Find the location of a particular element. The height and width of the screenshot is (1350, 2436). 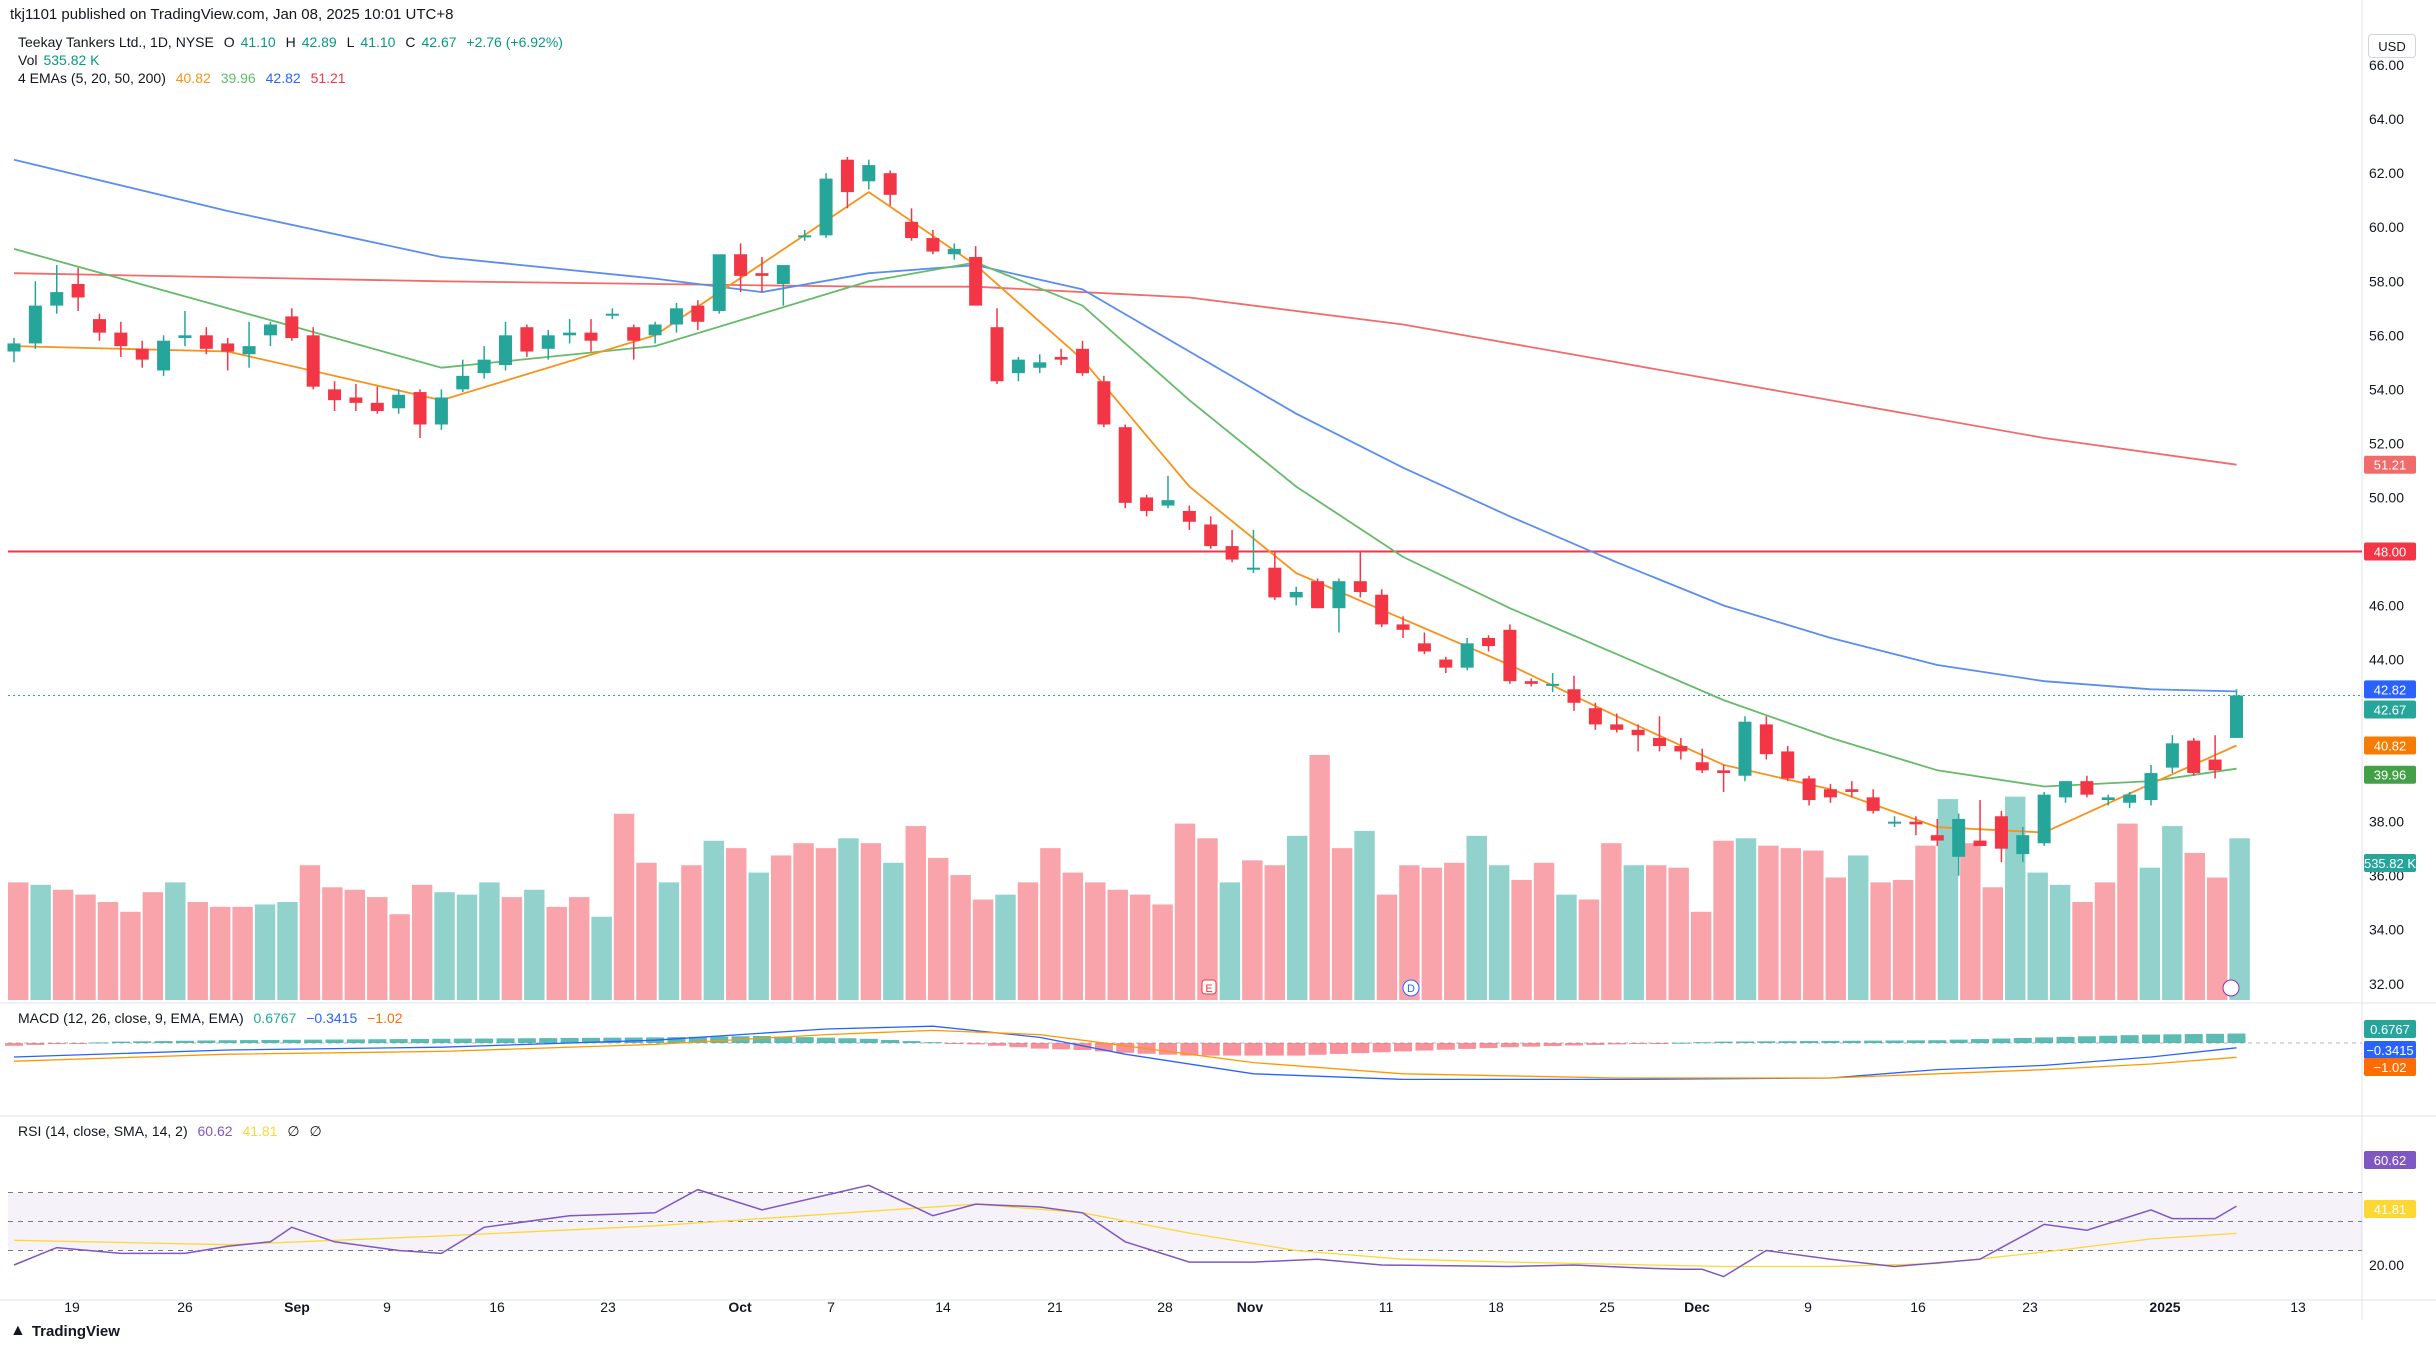

time-axis-label: 26 is located at coordinates (185, 1307).